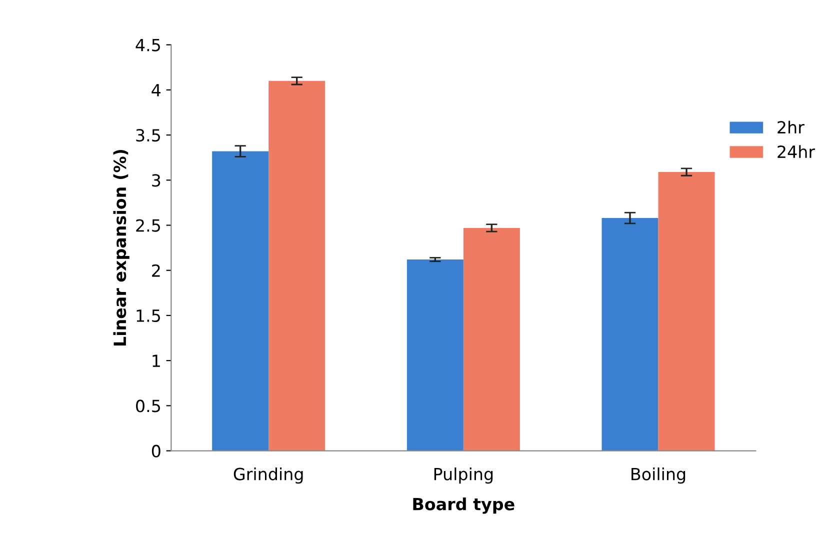 The height and width of the screenshot is (560, 835). Describe the element at coordinates (797, 151) in the screenshot. I see `legend-label: 24hr` at that location.